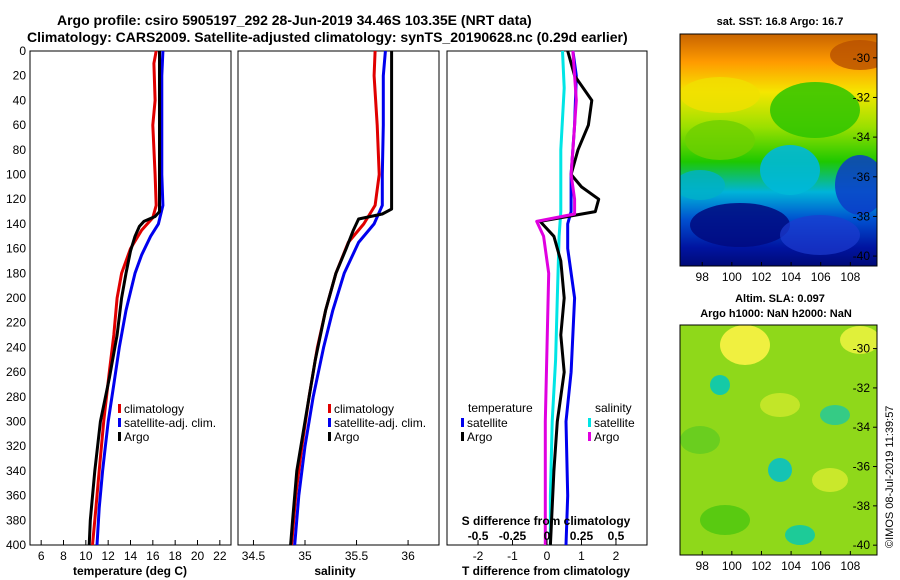 This screenshot has height=580, width=900. I want to click on x-tick-label: -2, so click(478, 556).